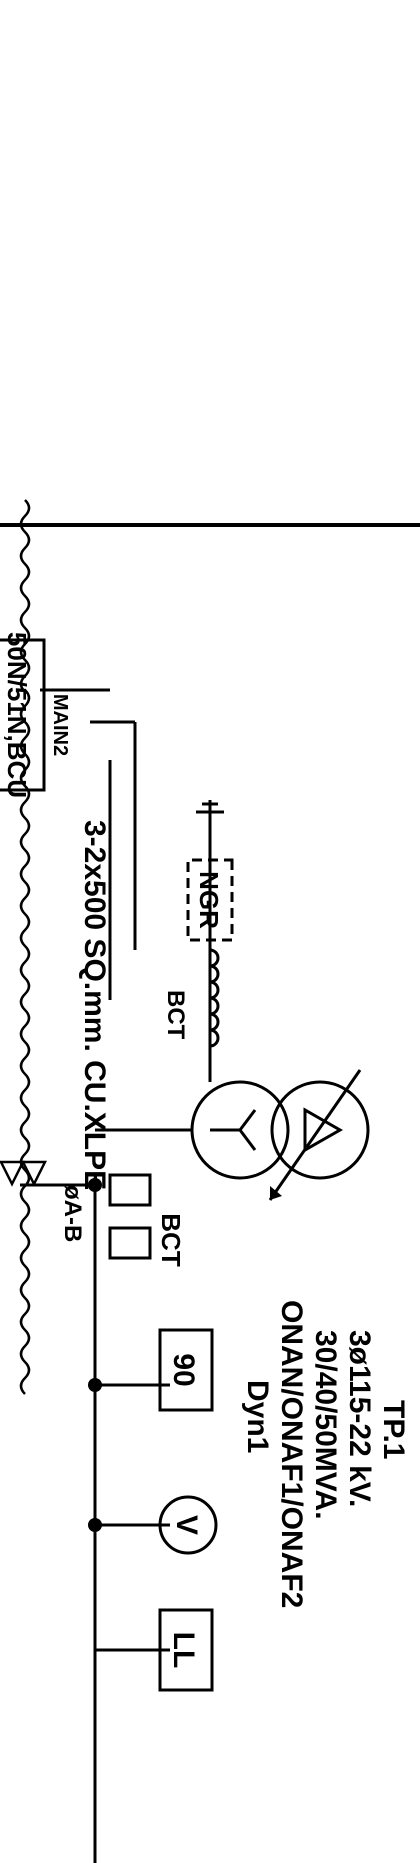  What do you see at coordinates (214, 998) in the screenshot?
I see `bct-neutral-coil` at bounding box center [214, 998].